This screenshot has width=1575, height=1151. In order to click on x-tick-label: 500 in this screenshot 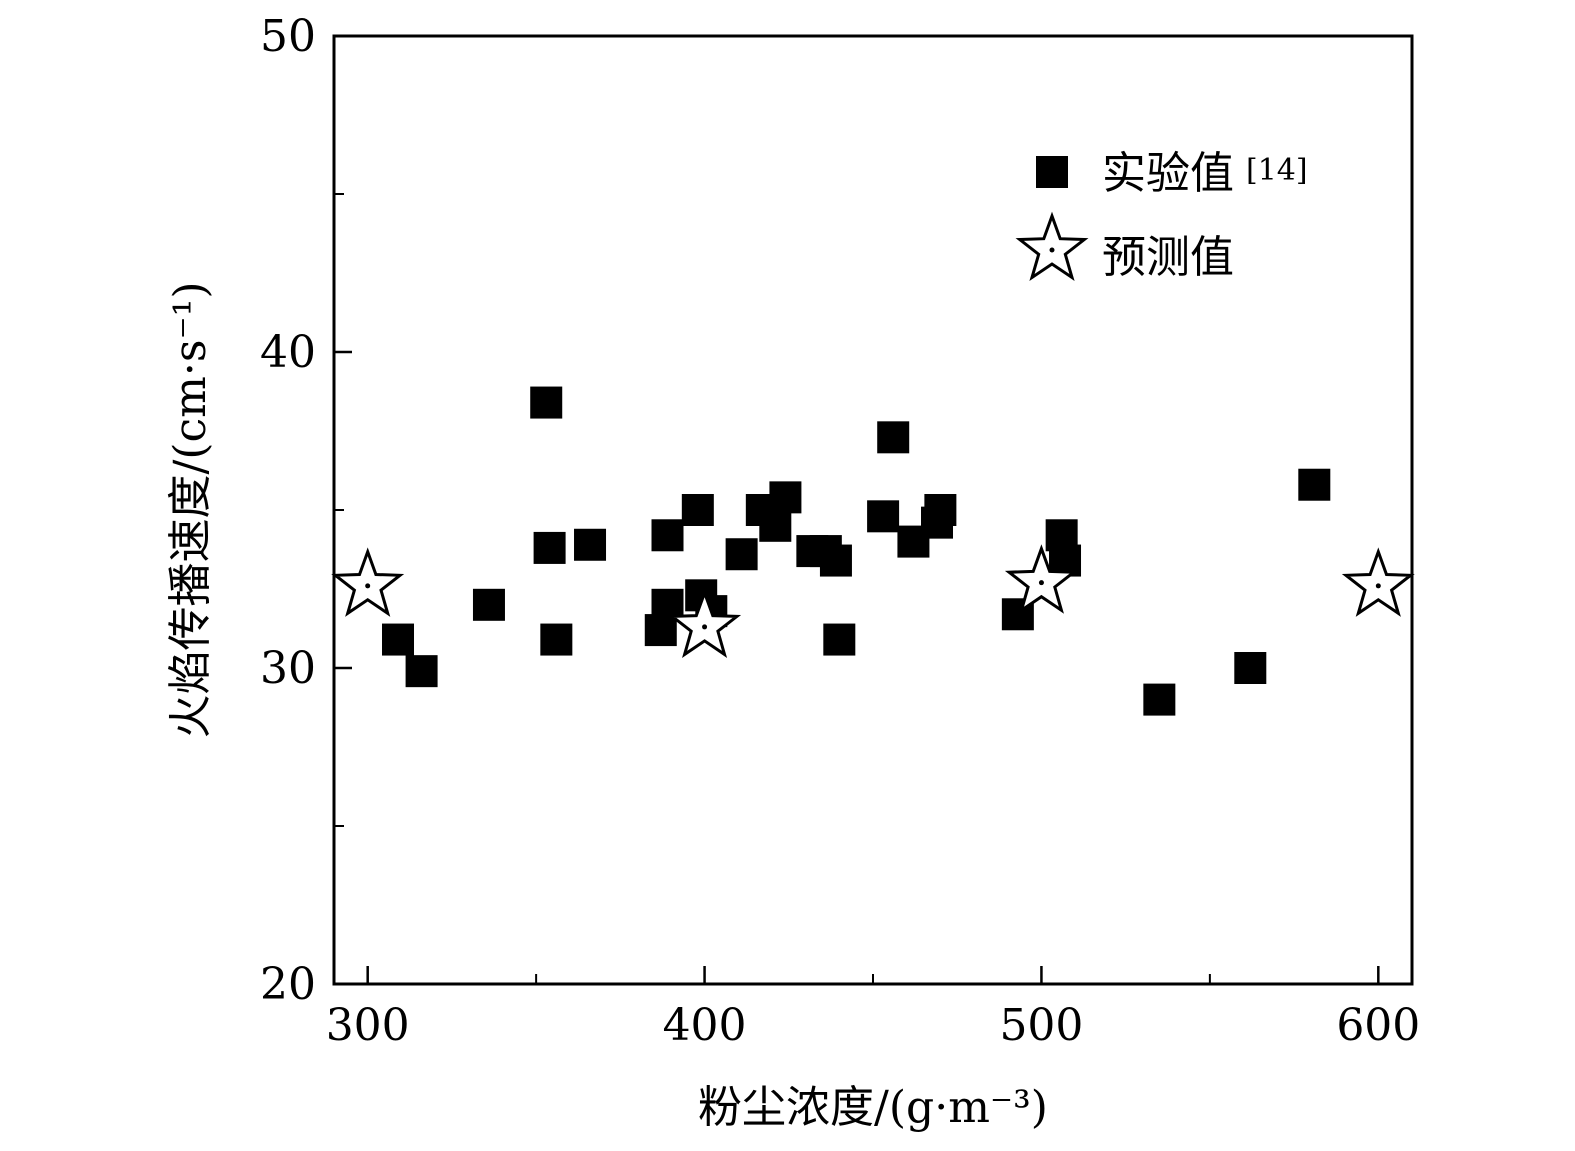, I will do `click(1041, 1025)`.